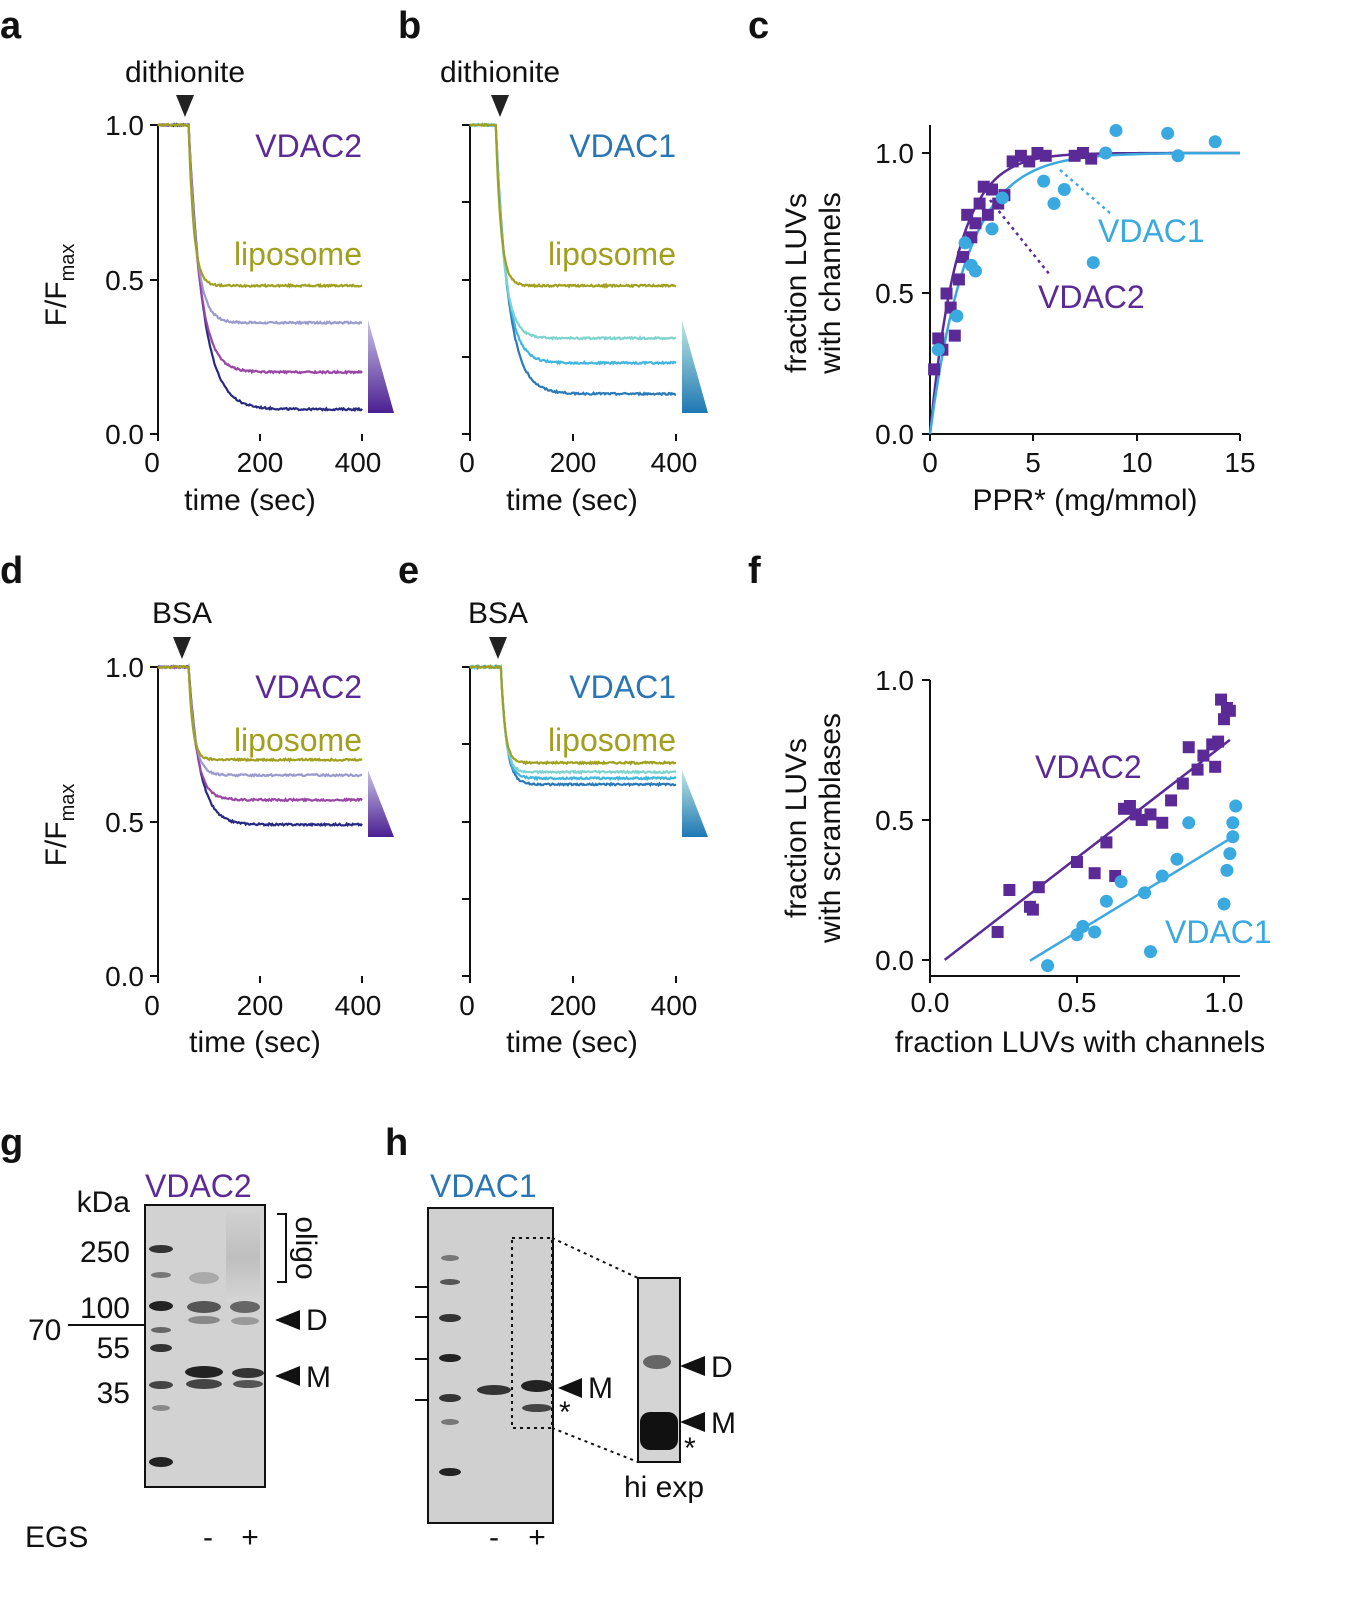 This screenshot has height=1623, width=1350. Describe the element at coordinates (622, 687) in the screenshot. I see `protein-label-vdac1: VDAC1` at that location.